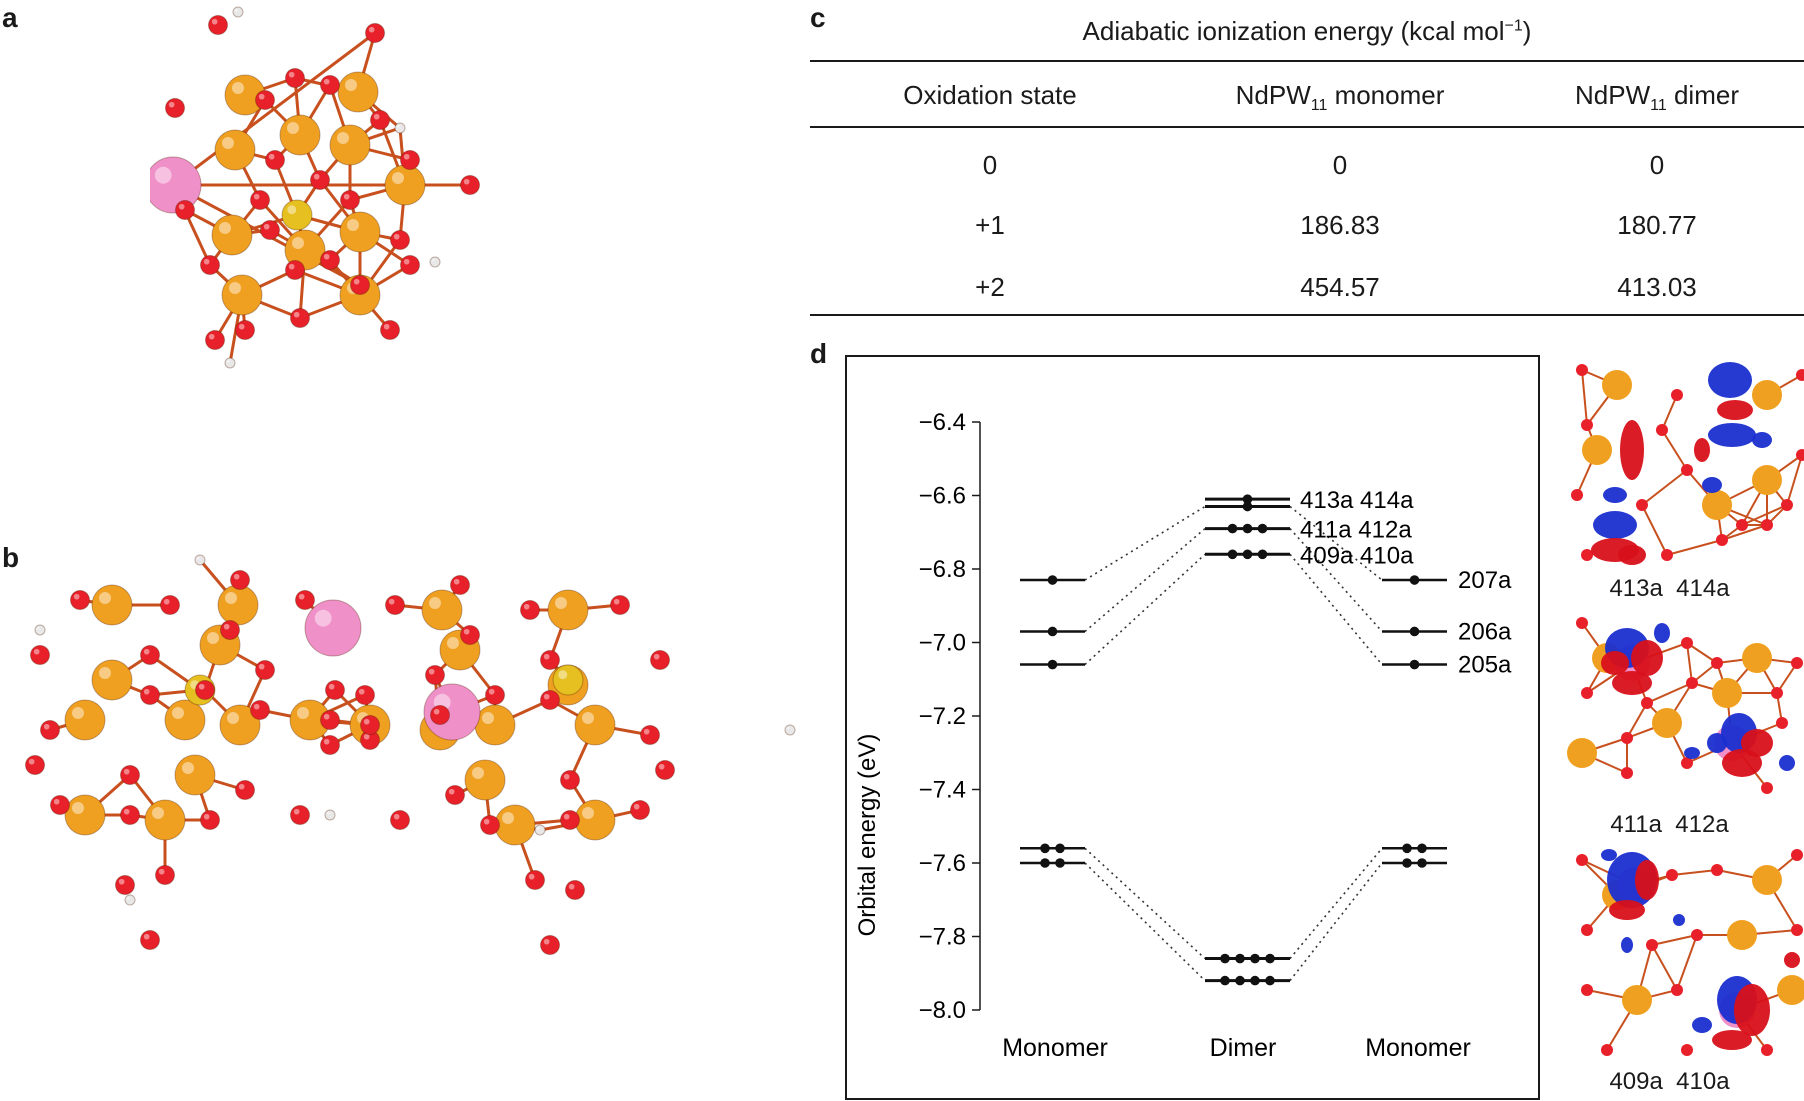 This screenshot has width=1804, height=1101. What do you see at coordinates (1233, 740) in the screenshot?
I see `energy-levels` at bounding box center [1233, 740].